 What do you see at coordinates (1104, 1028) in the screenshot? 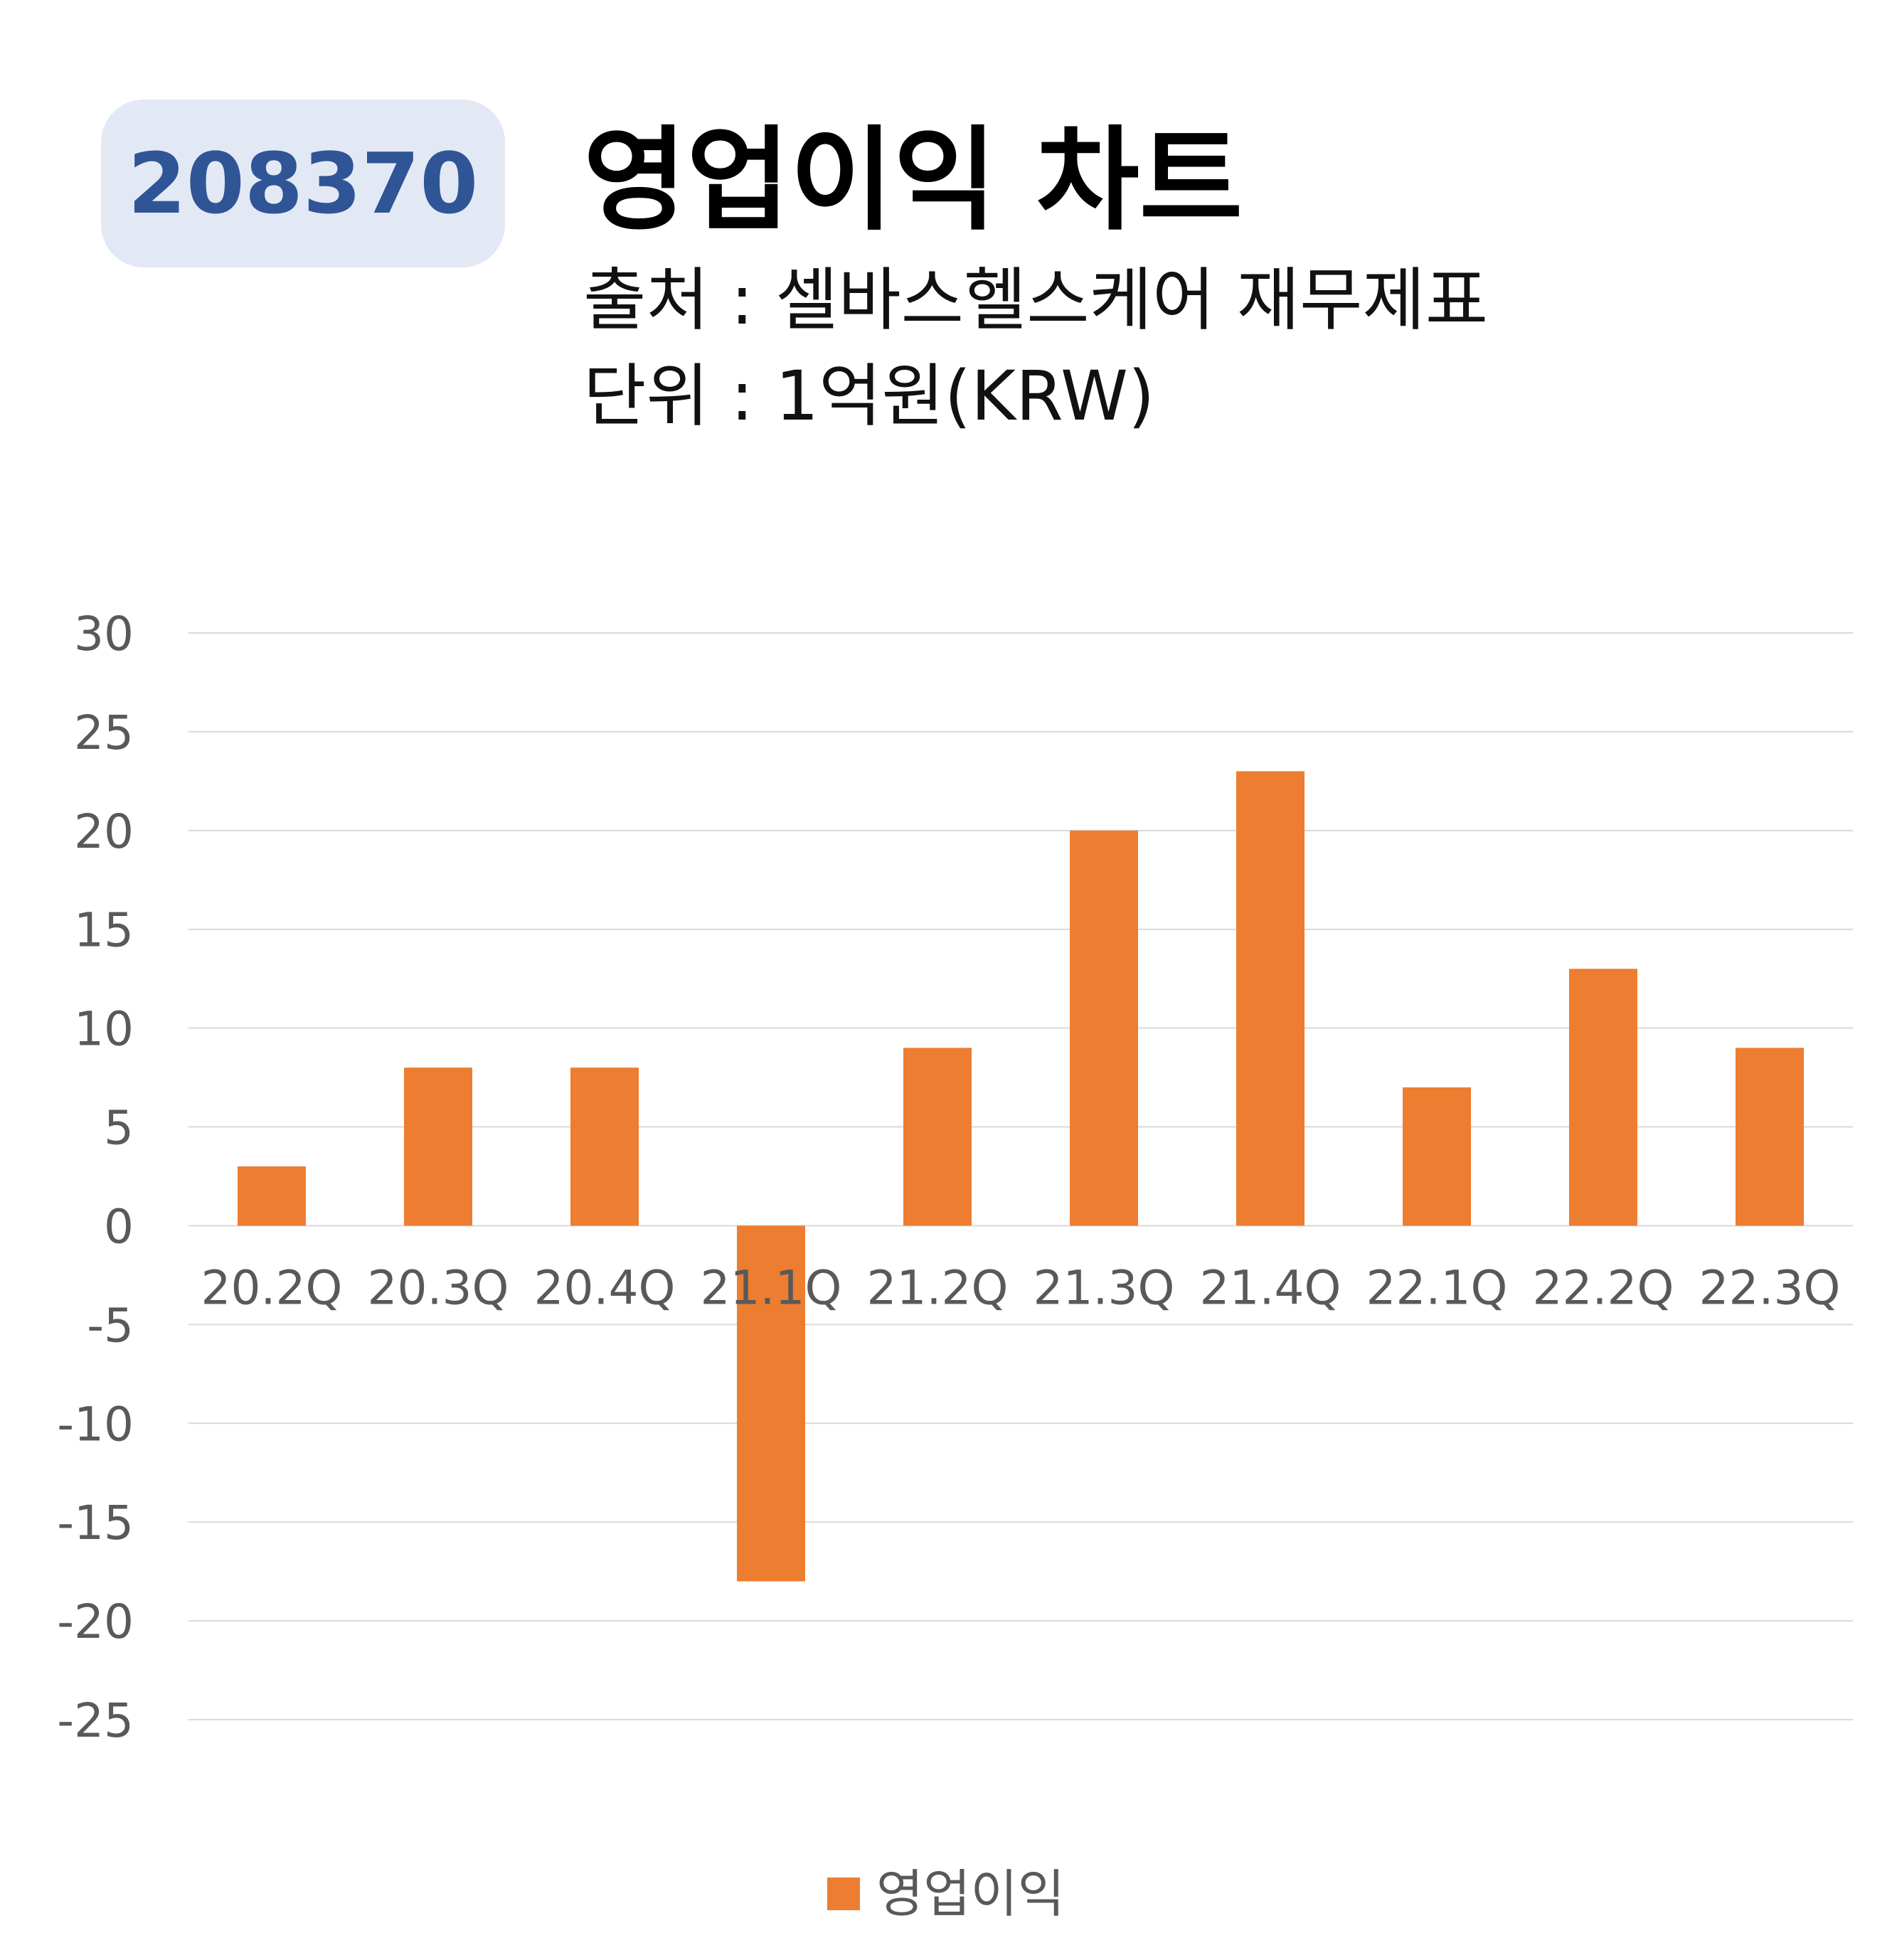
I see `bar-21.3Q` at bounding box center [1104, 1028].